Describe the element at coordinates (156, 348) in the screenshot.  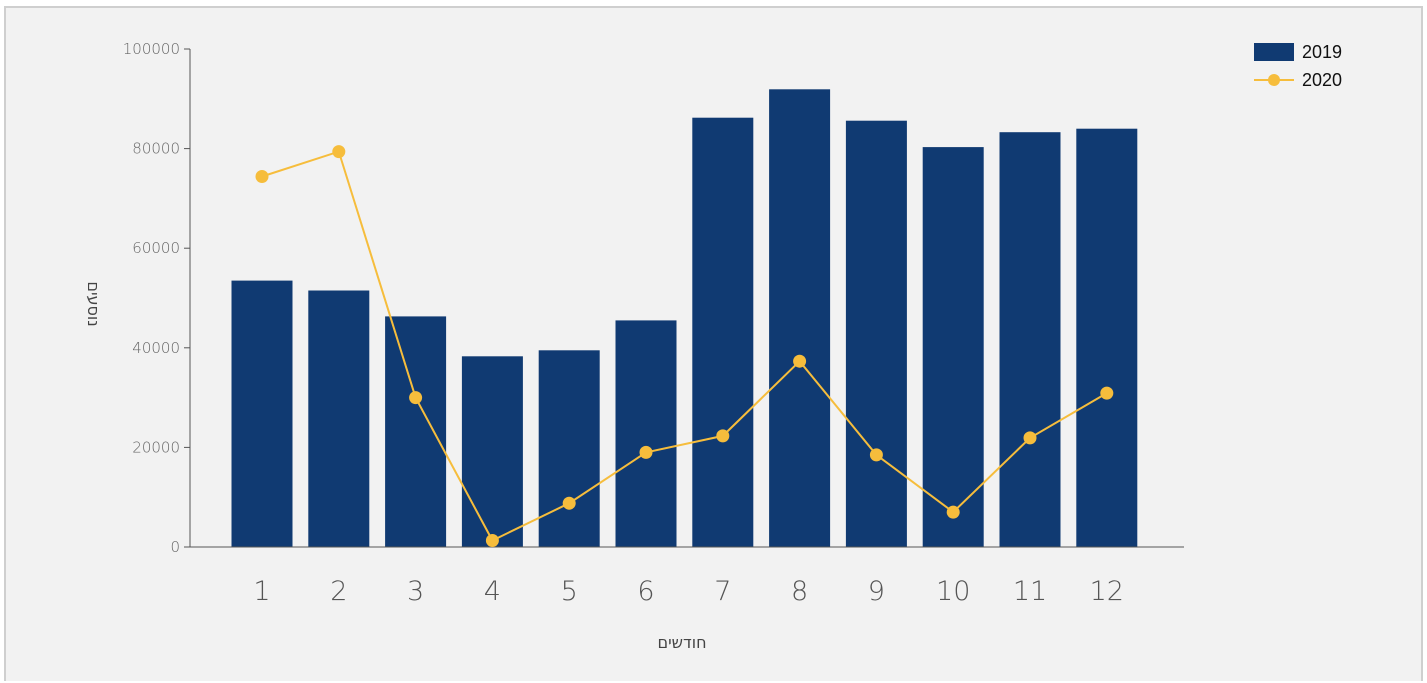
I see `y-tick-label: 40000` at that location.